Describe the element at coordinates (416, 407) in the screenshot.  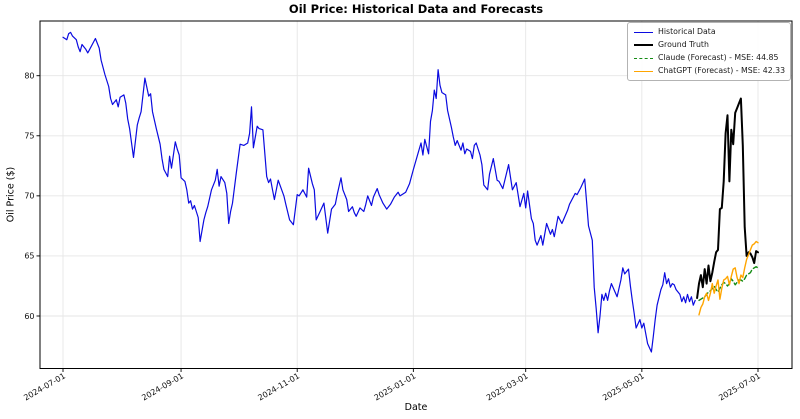
I see `x-axis-label: Date` at that location.